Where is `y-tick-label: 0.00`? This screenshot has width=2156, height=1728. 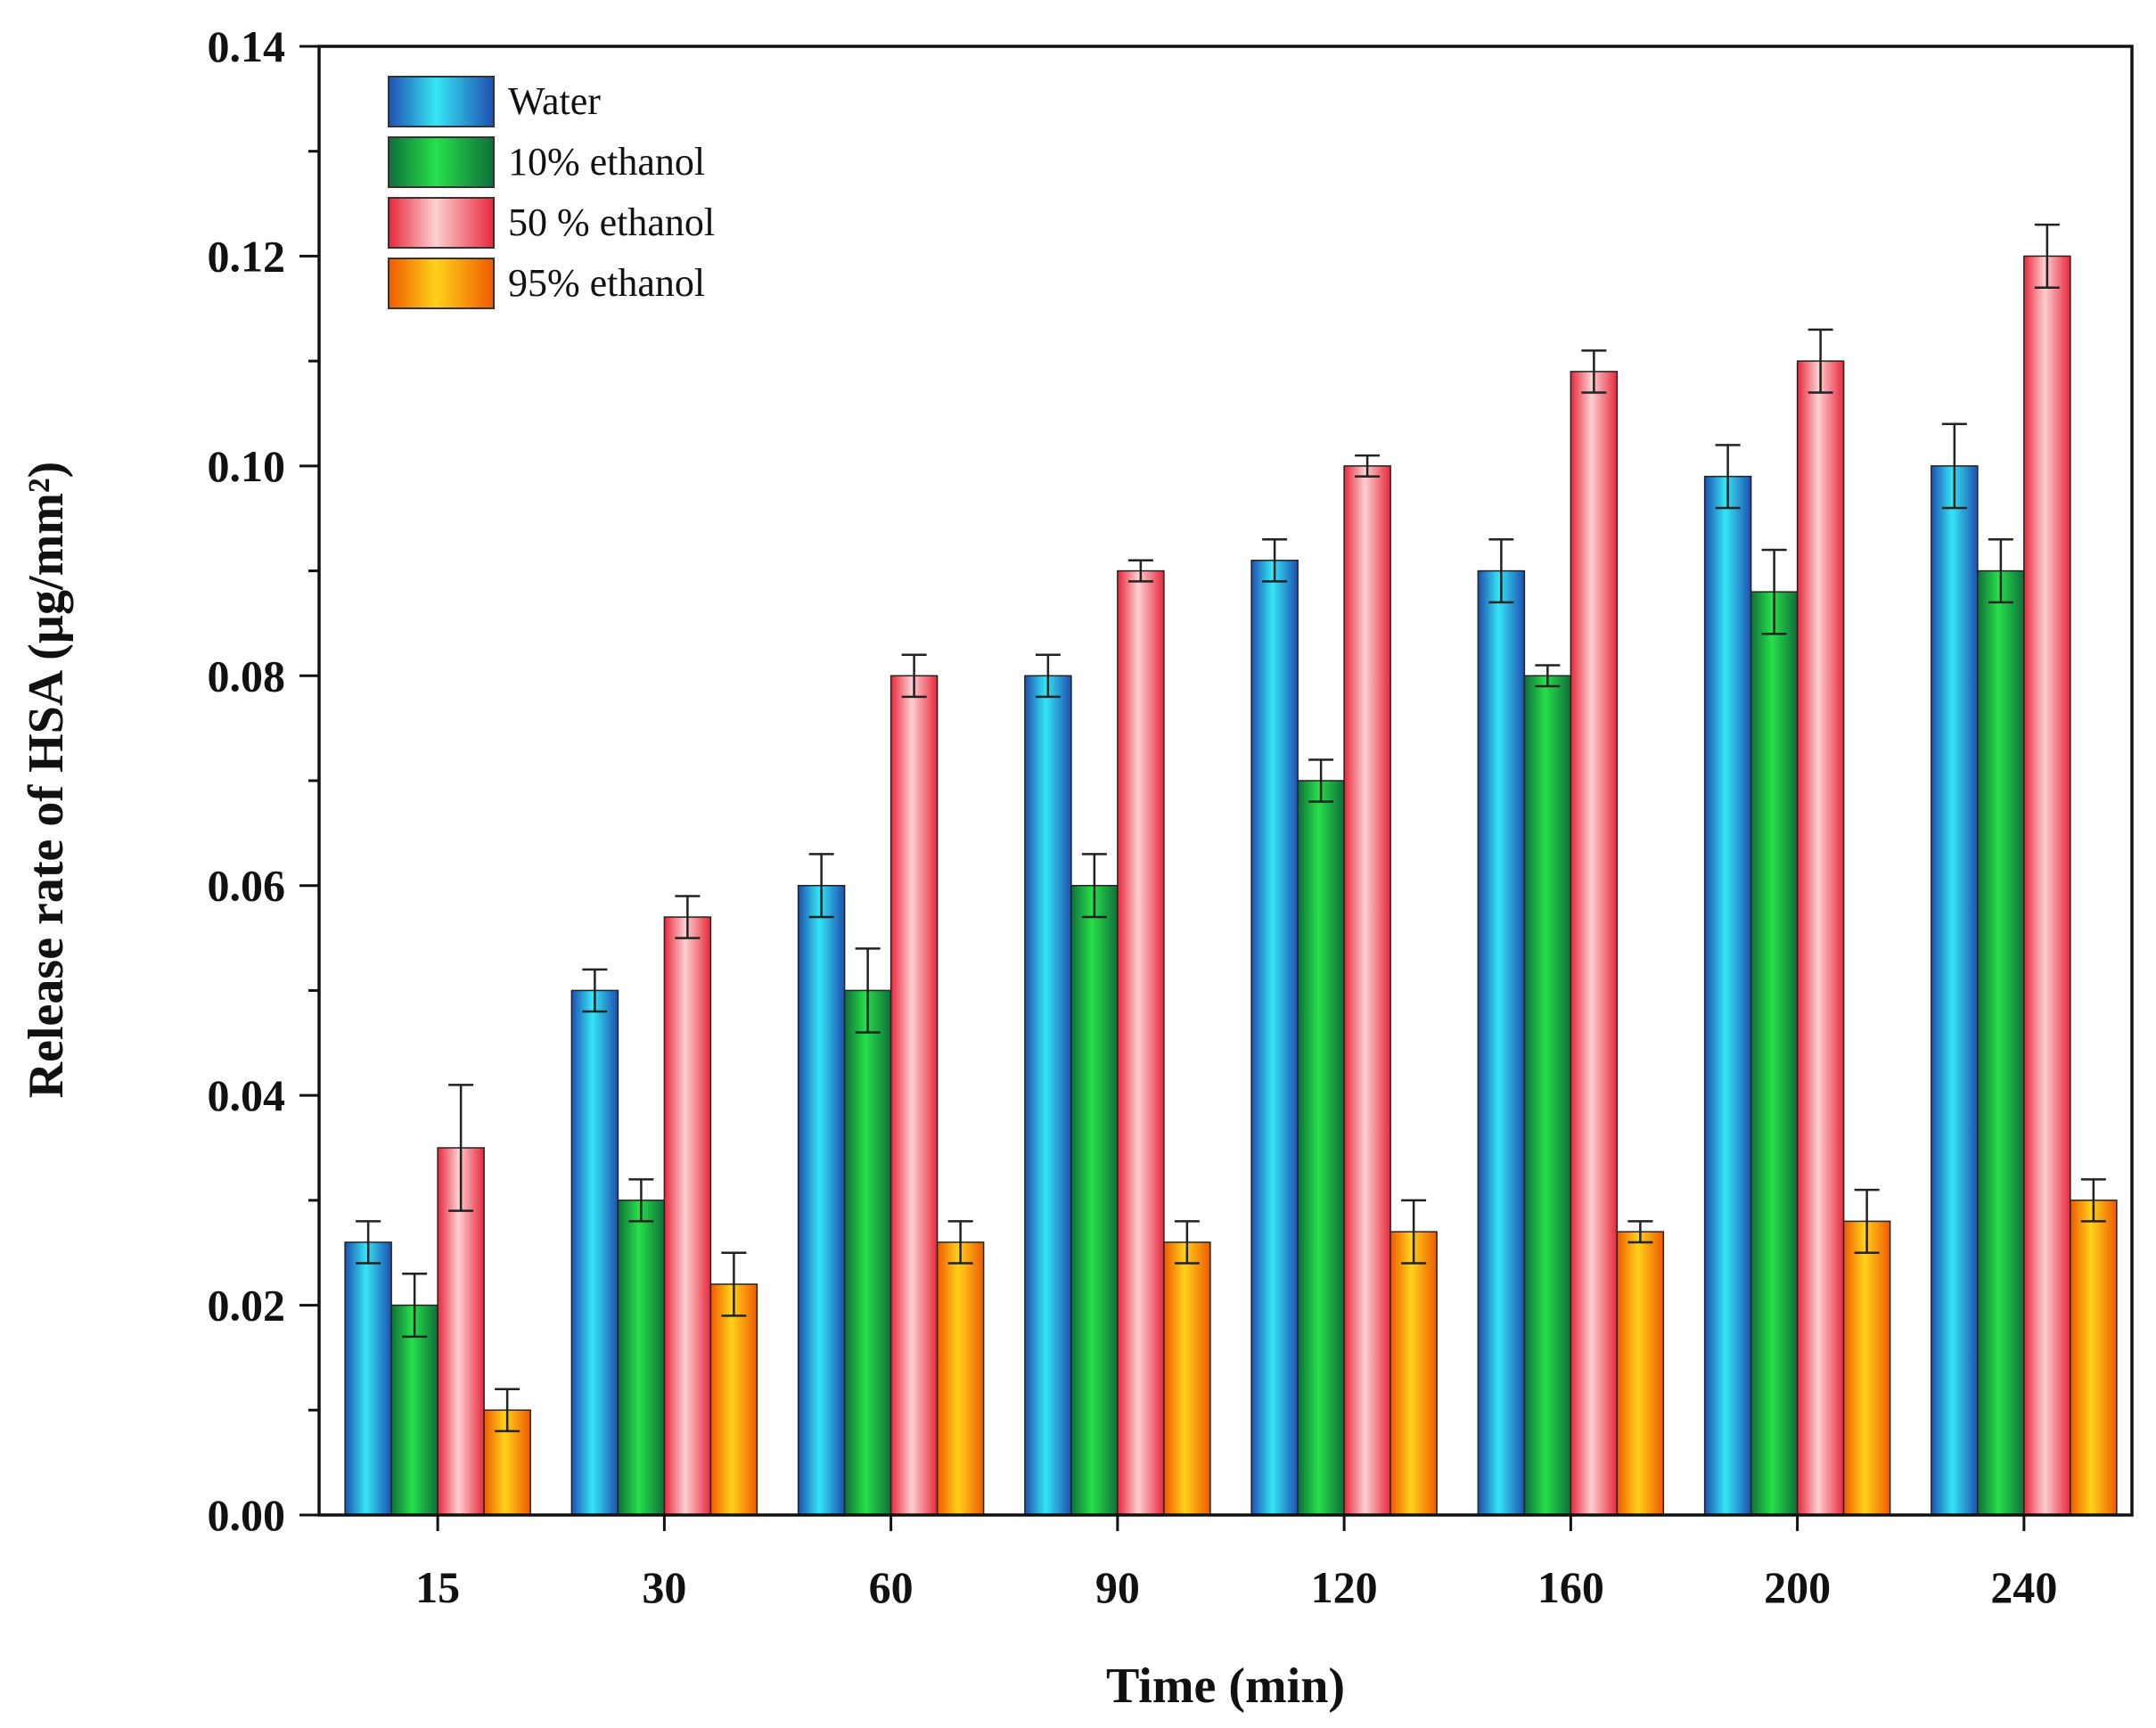 y-tick-label: 0.00 is located at coordinates (247, 1515).